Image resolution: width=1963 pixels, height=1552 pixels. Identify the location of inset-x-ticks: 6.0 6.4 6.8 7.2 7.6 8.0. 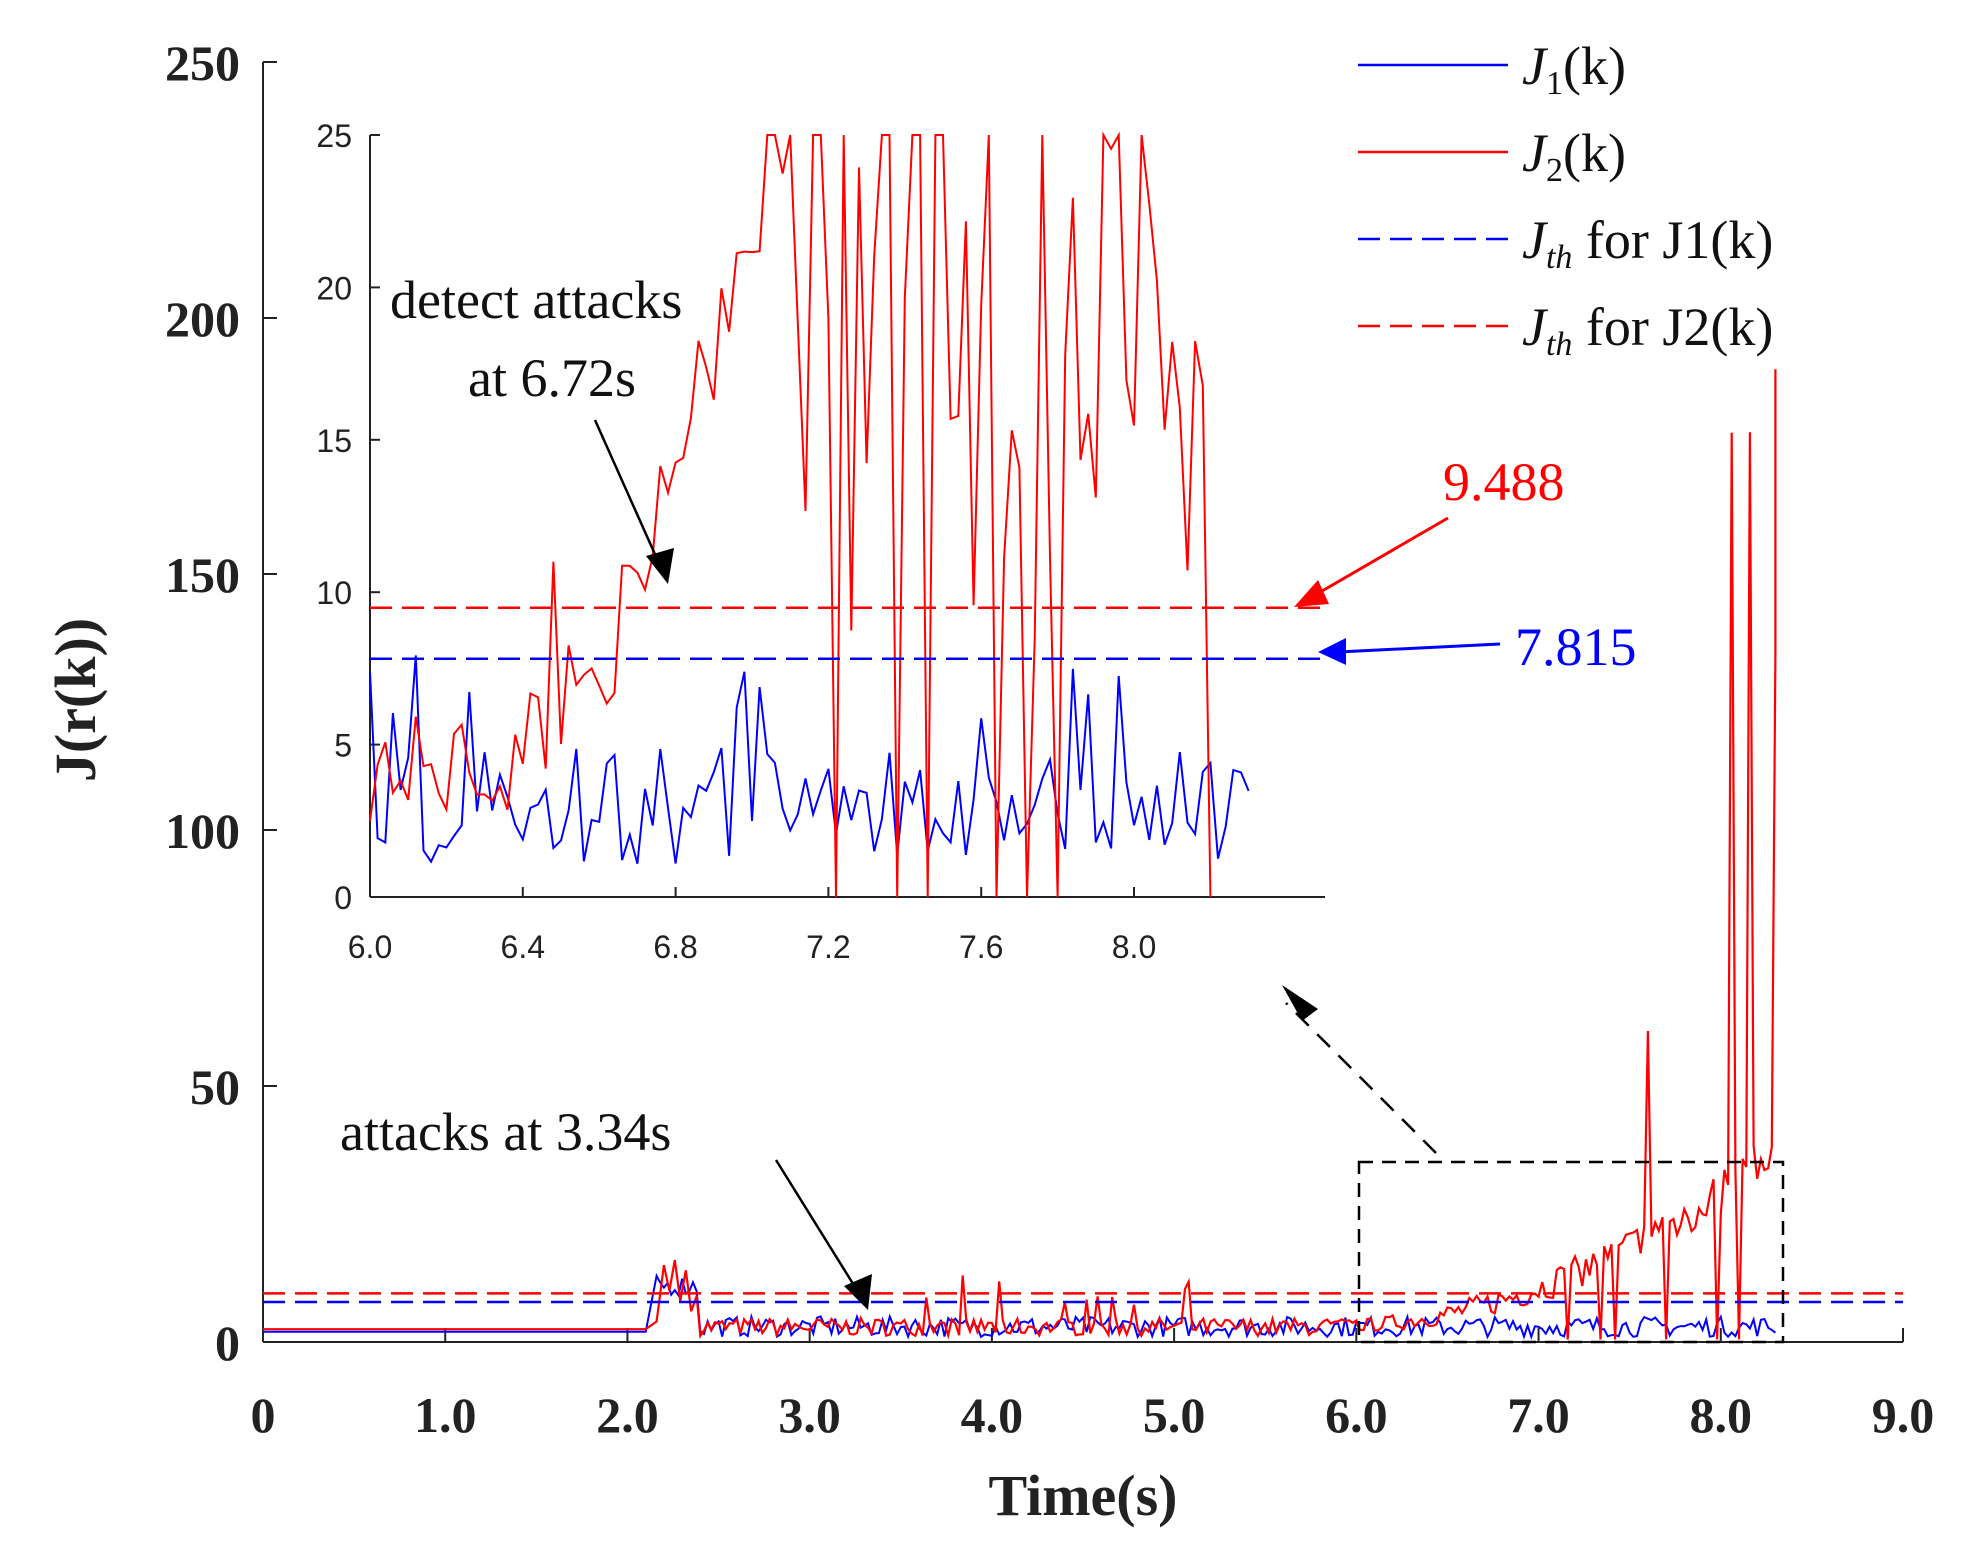
(752, 926).